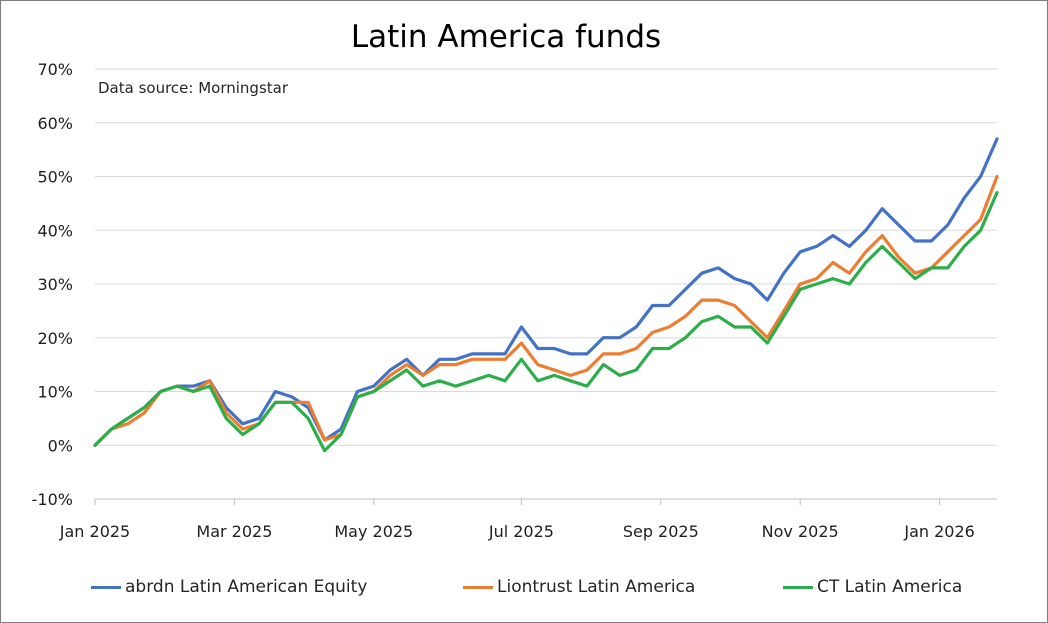  What do you see at coordinates (596, 587) in the screenshot?
I see `legend-label: Liontrust Latin America` at bounding box center [596, 587].